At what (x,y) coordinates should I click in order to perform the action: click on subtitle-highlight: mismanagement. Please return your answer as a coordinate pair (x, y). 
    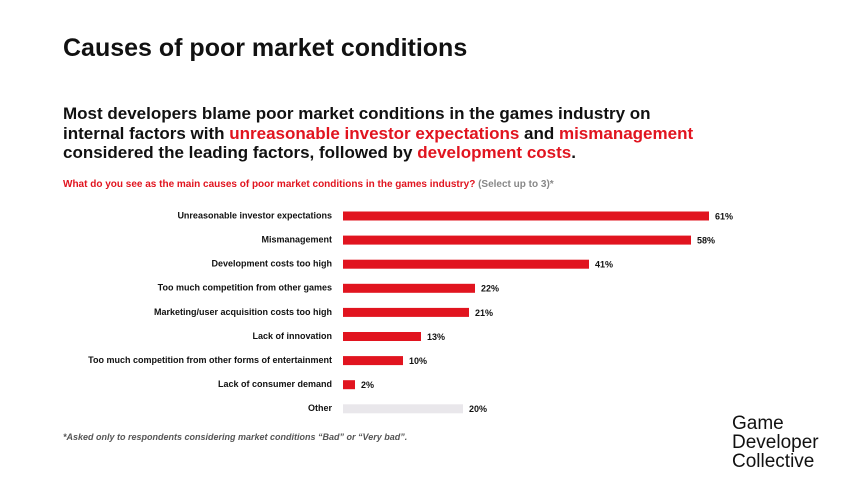
    Looking at the image, I should click on (626, 133).